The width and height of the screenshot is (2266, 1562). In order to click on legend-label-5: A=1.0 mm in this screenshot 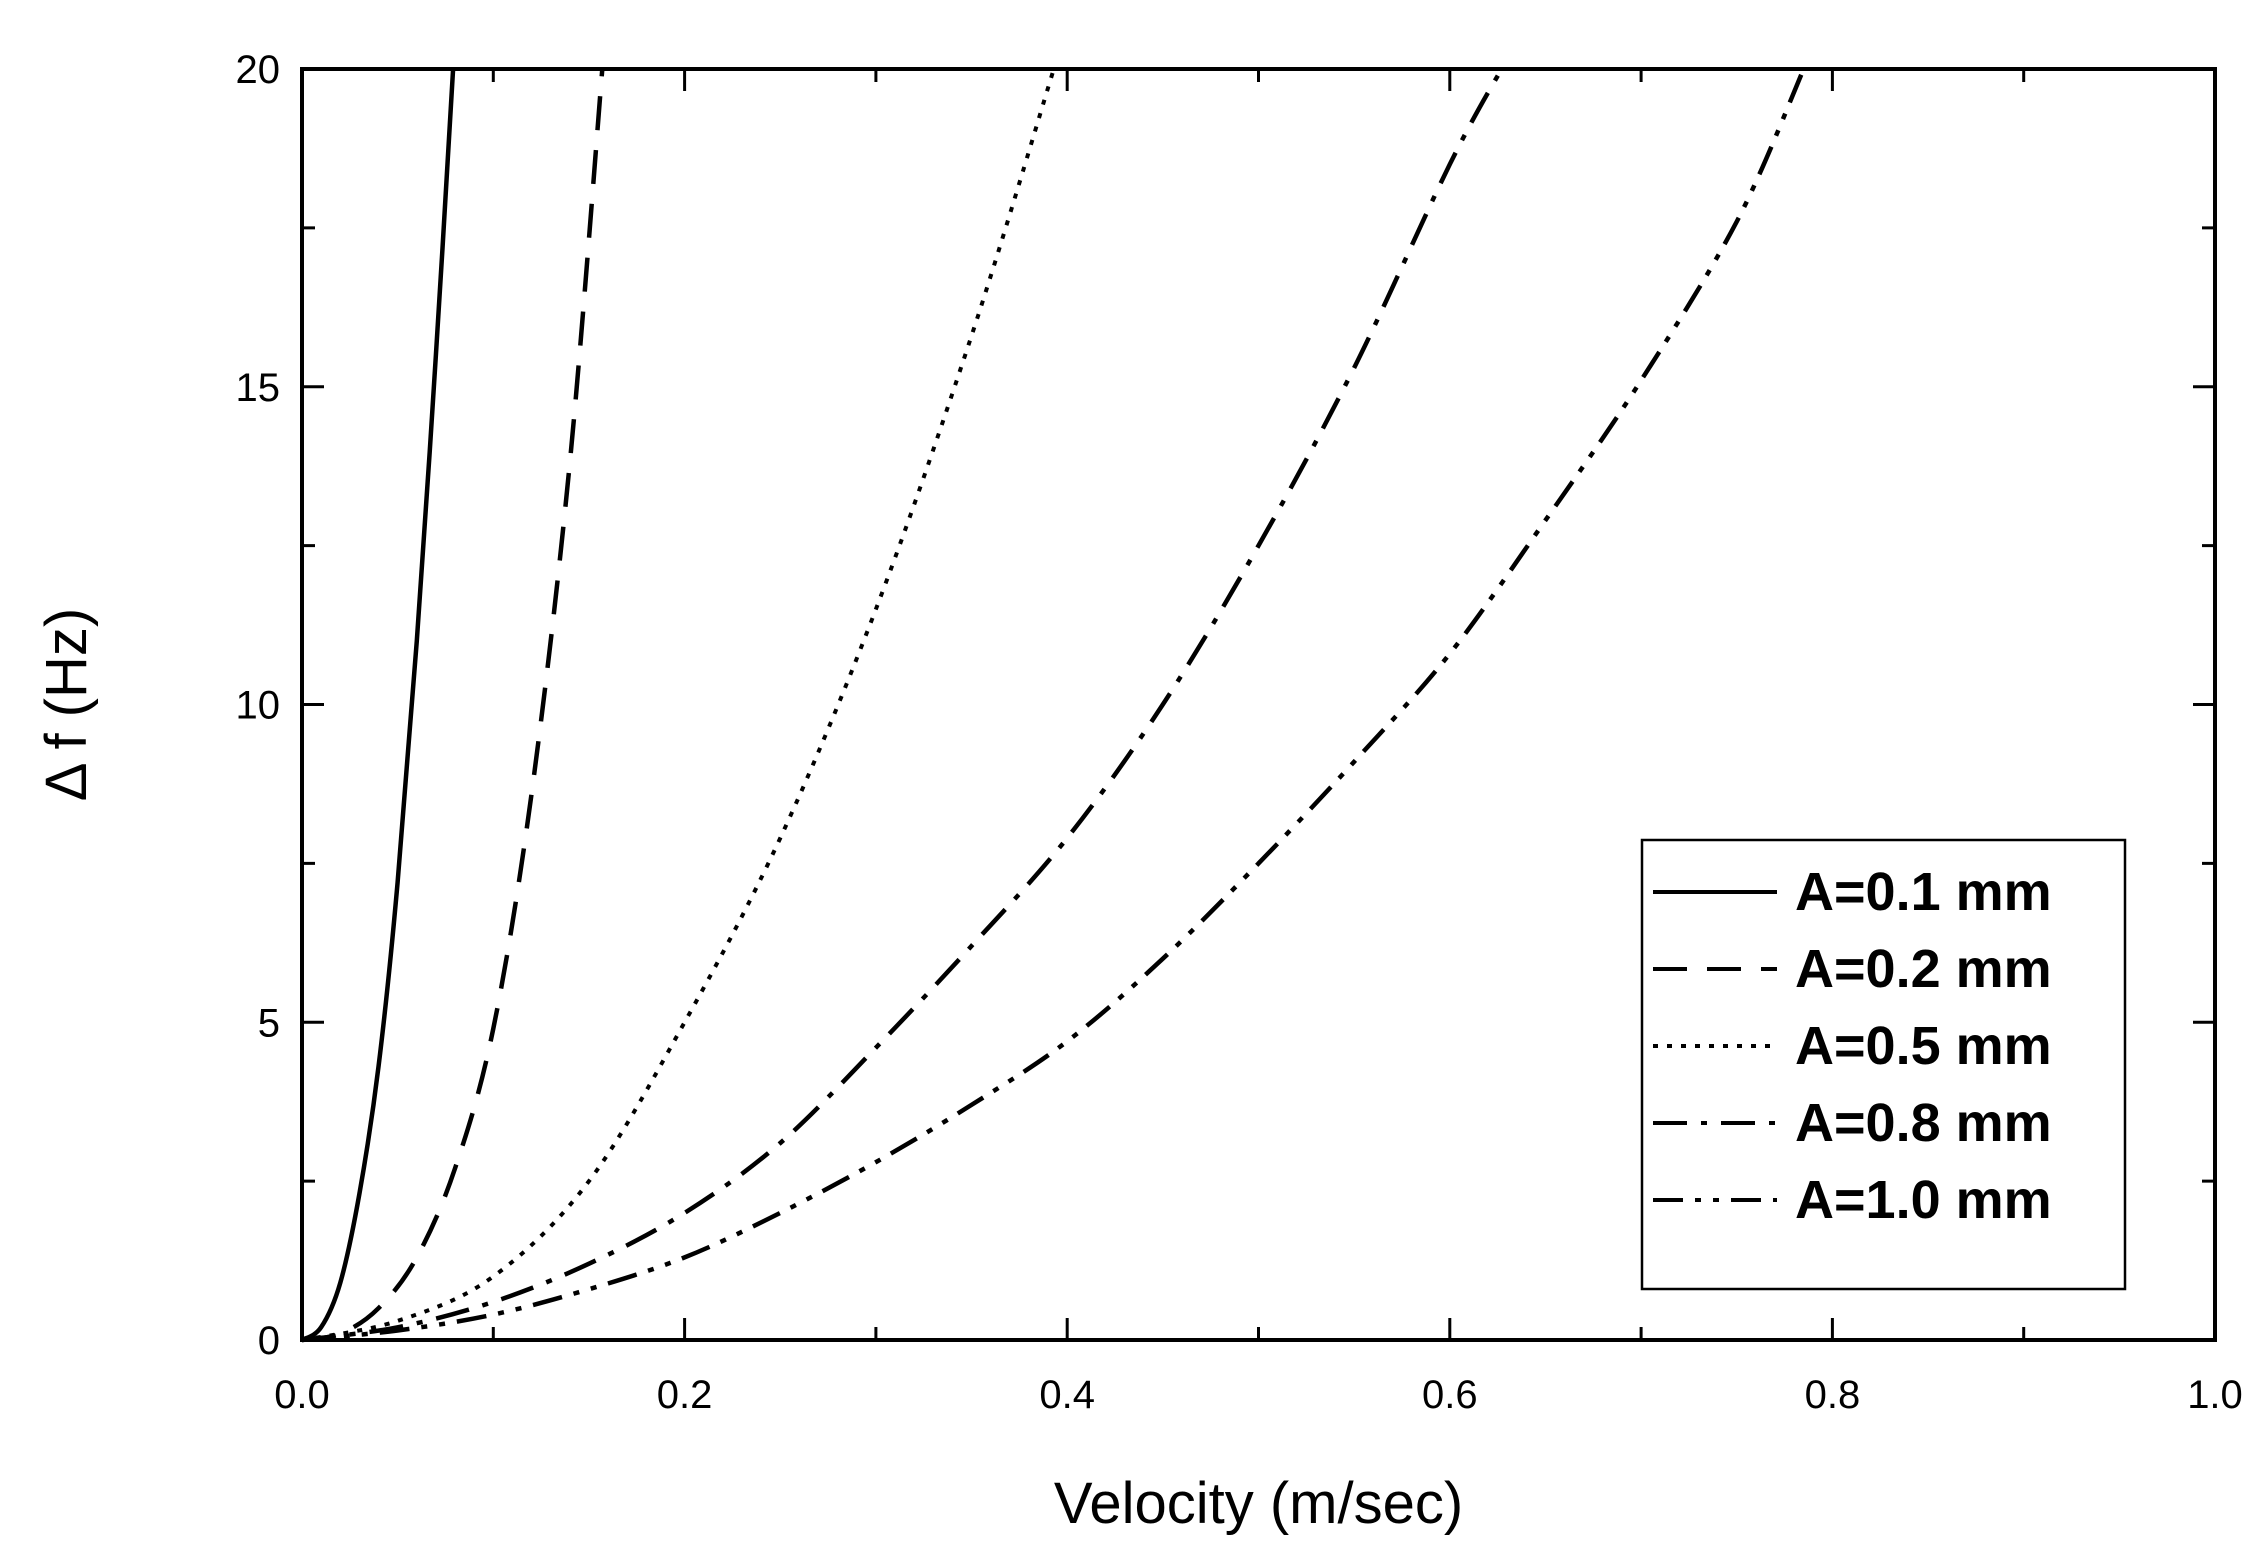, I will do `click(1923, 1200)`.